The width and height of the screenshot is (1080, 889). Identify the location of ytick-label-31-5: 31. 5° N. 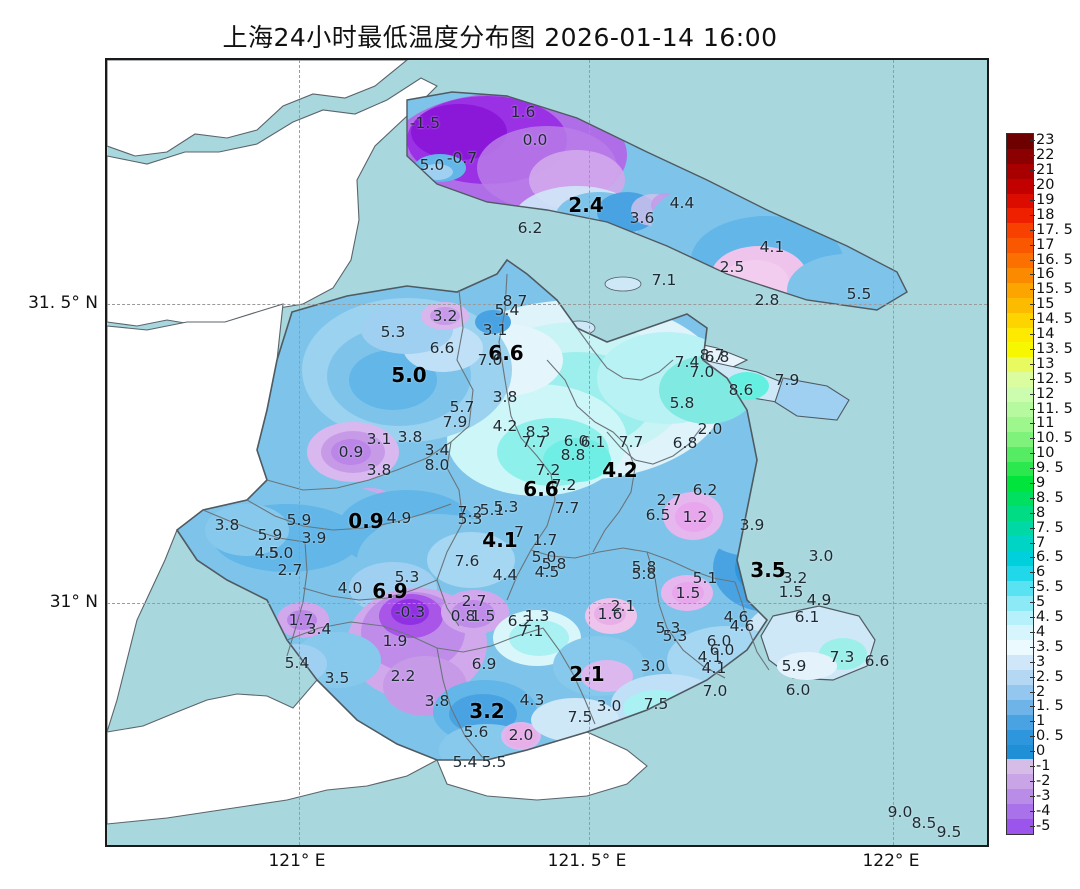
(63, 303).